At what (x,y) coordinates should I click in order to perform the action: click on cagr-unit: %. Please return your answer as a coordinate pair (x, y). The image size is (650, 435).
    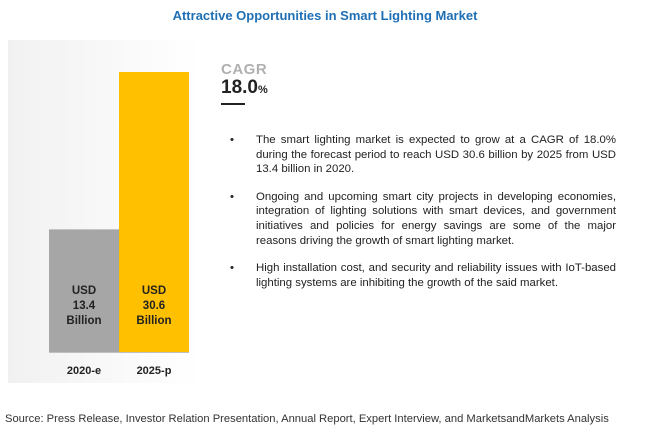
    Looking at the image, I should click on (262, 90).